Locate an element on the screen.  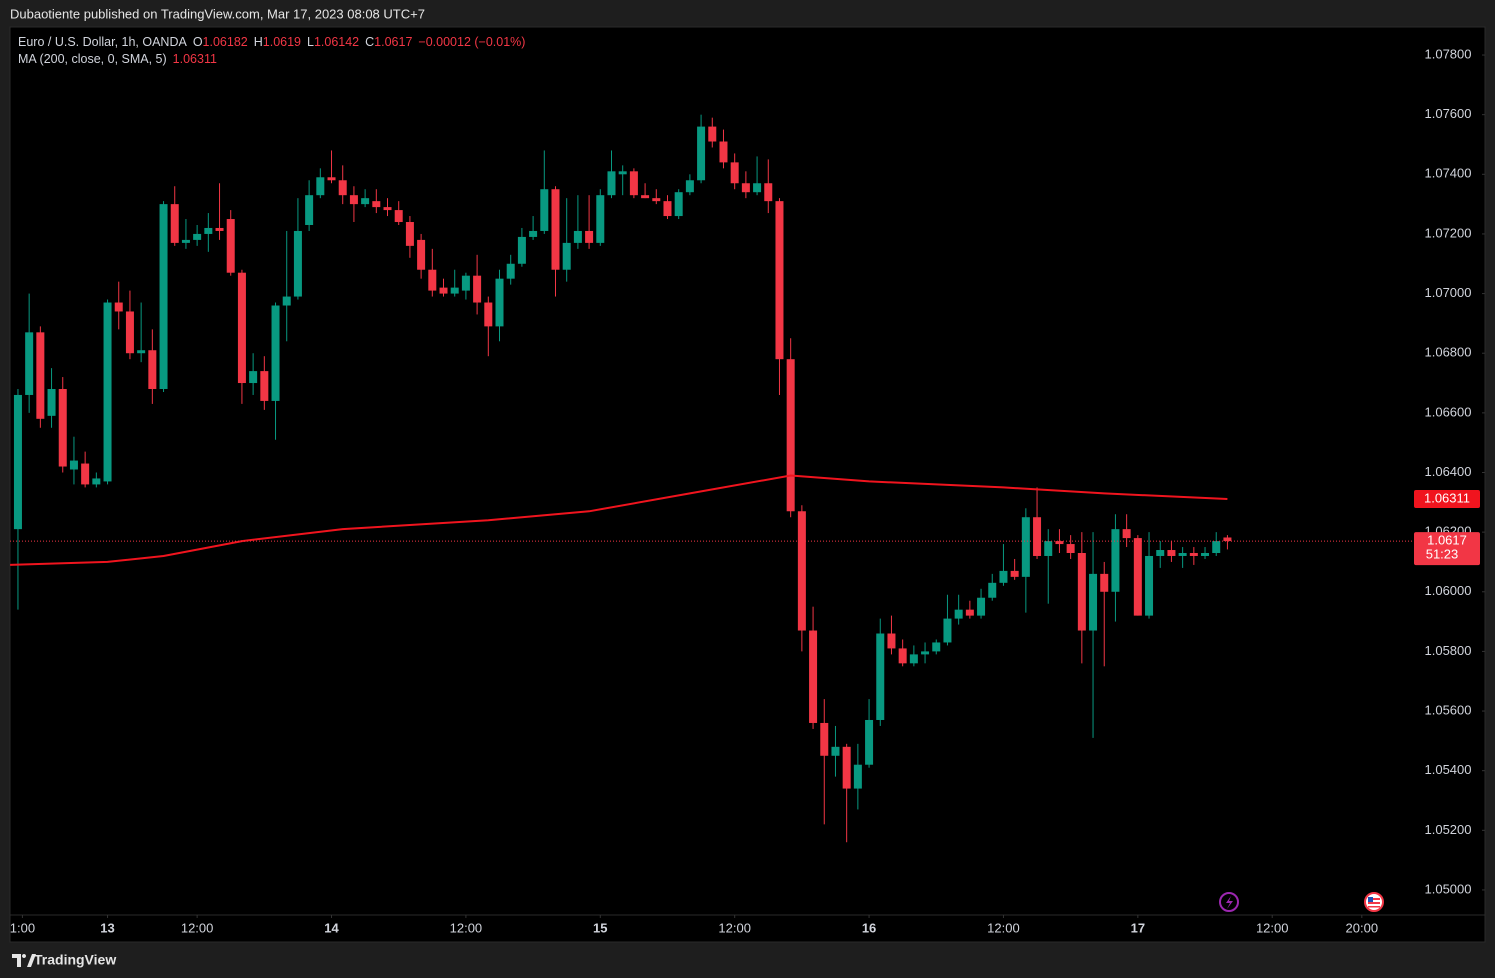
y-tick-label: 1.05000 is located at coordinates (1448, 888).